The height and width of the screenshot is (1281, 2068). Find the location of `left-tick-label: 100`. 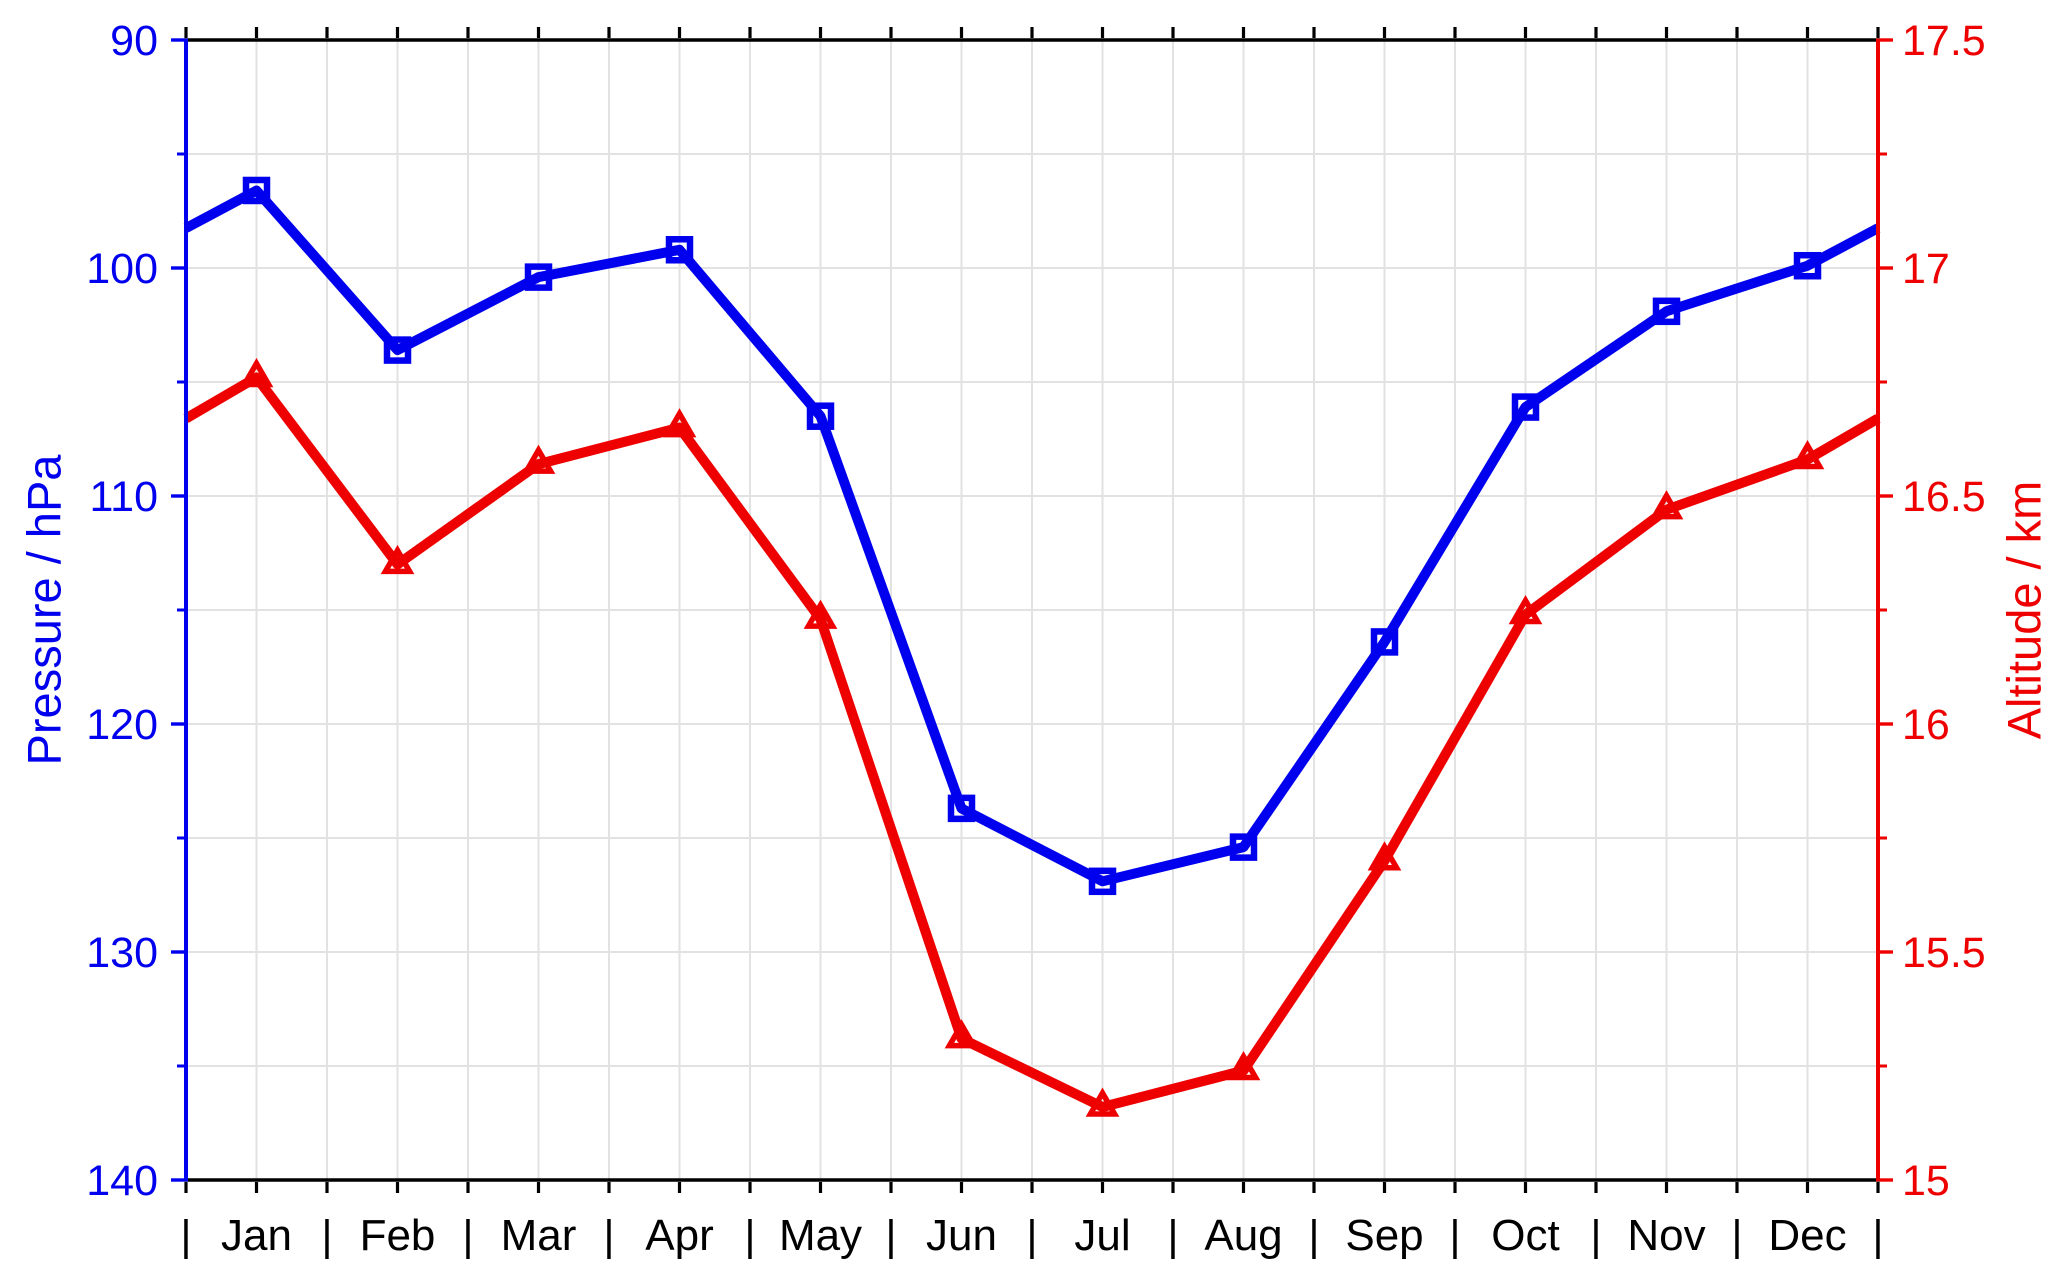

left-tick-label: 100 is located at coordinates (122, 269).